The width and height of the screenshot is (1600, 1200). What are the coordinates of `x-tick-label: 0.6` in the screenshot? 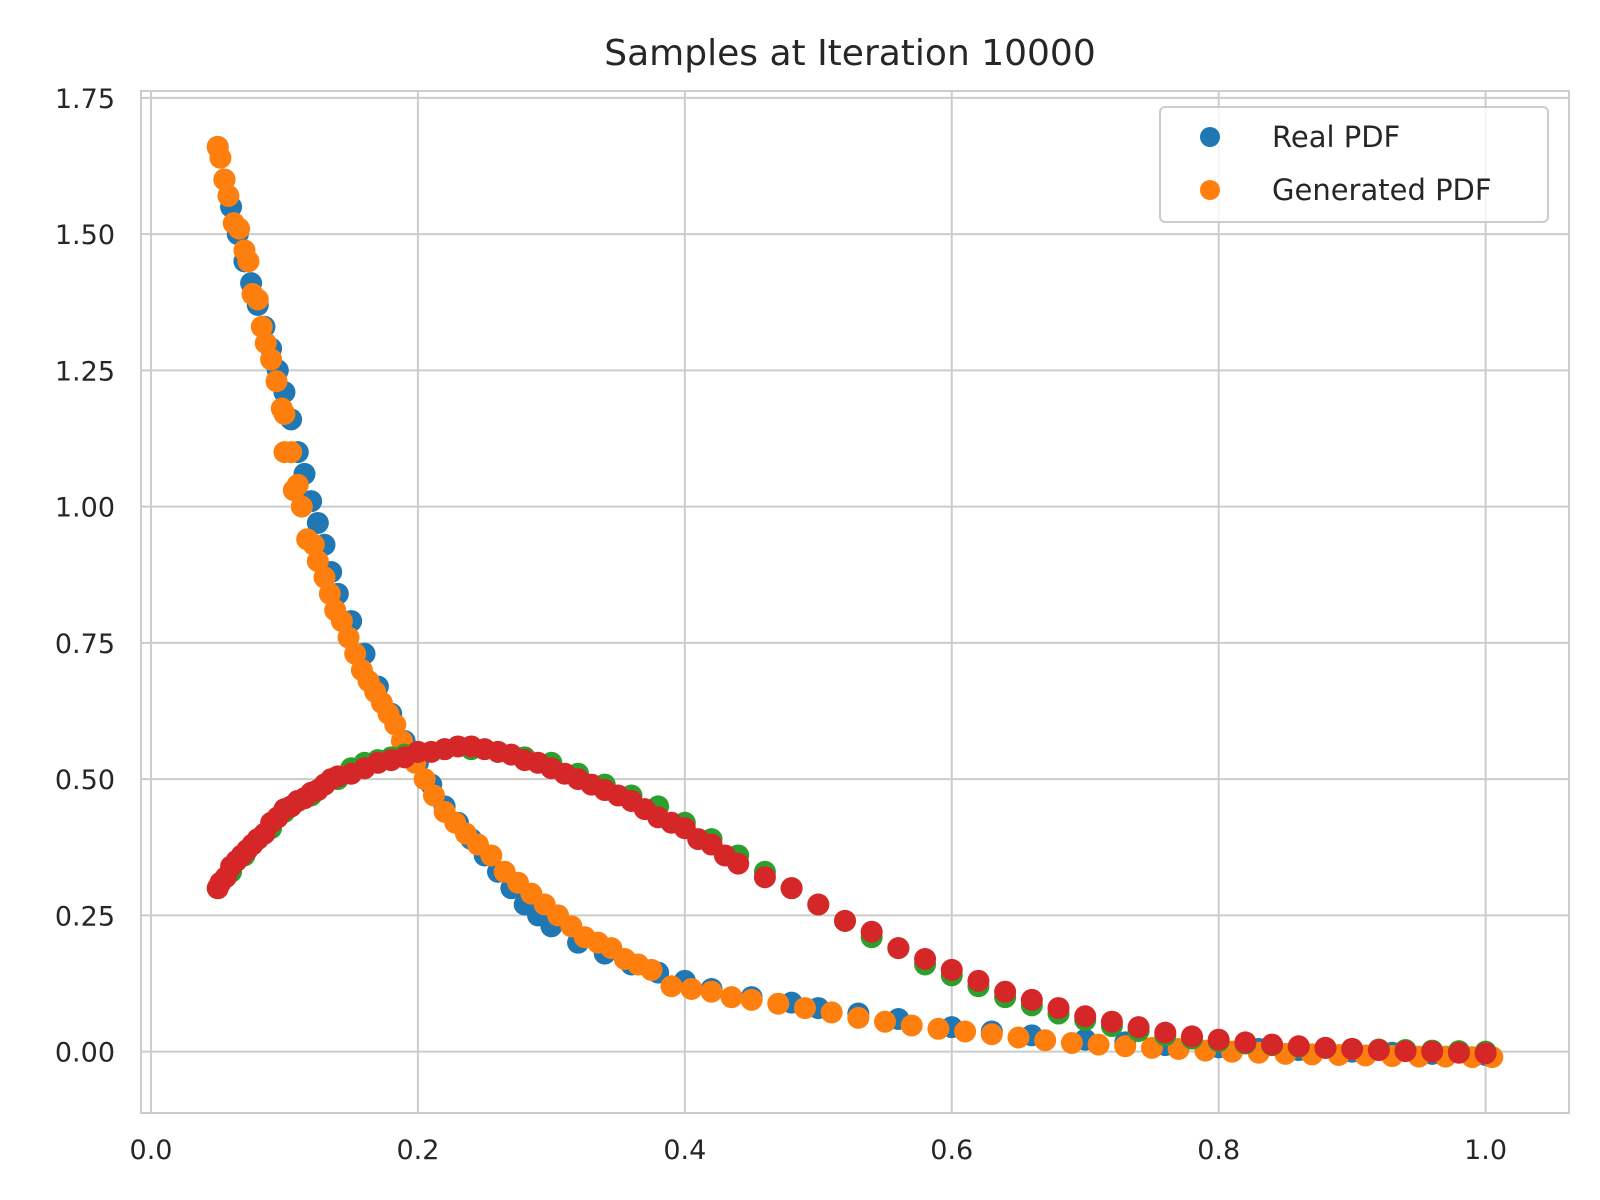 It's located at (951, 1150).